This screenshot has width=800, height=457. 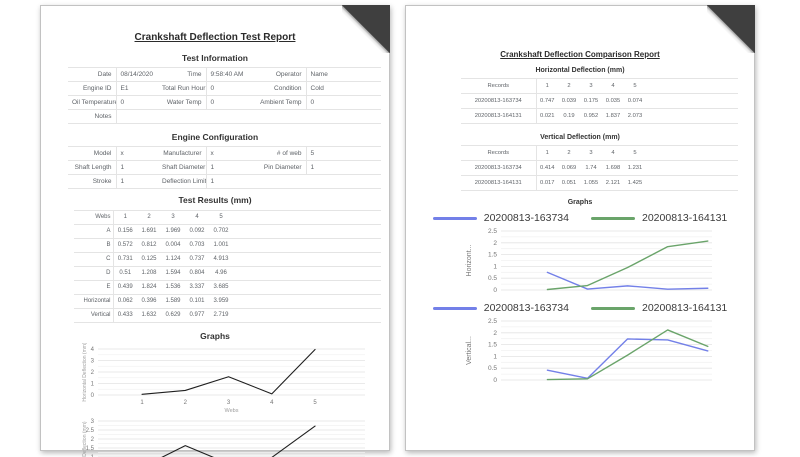 What do you see at coordinates (492, 368) in the screenshot?
I see `svg-text: 0.5` at bounding box center [492, 368].